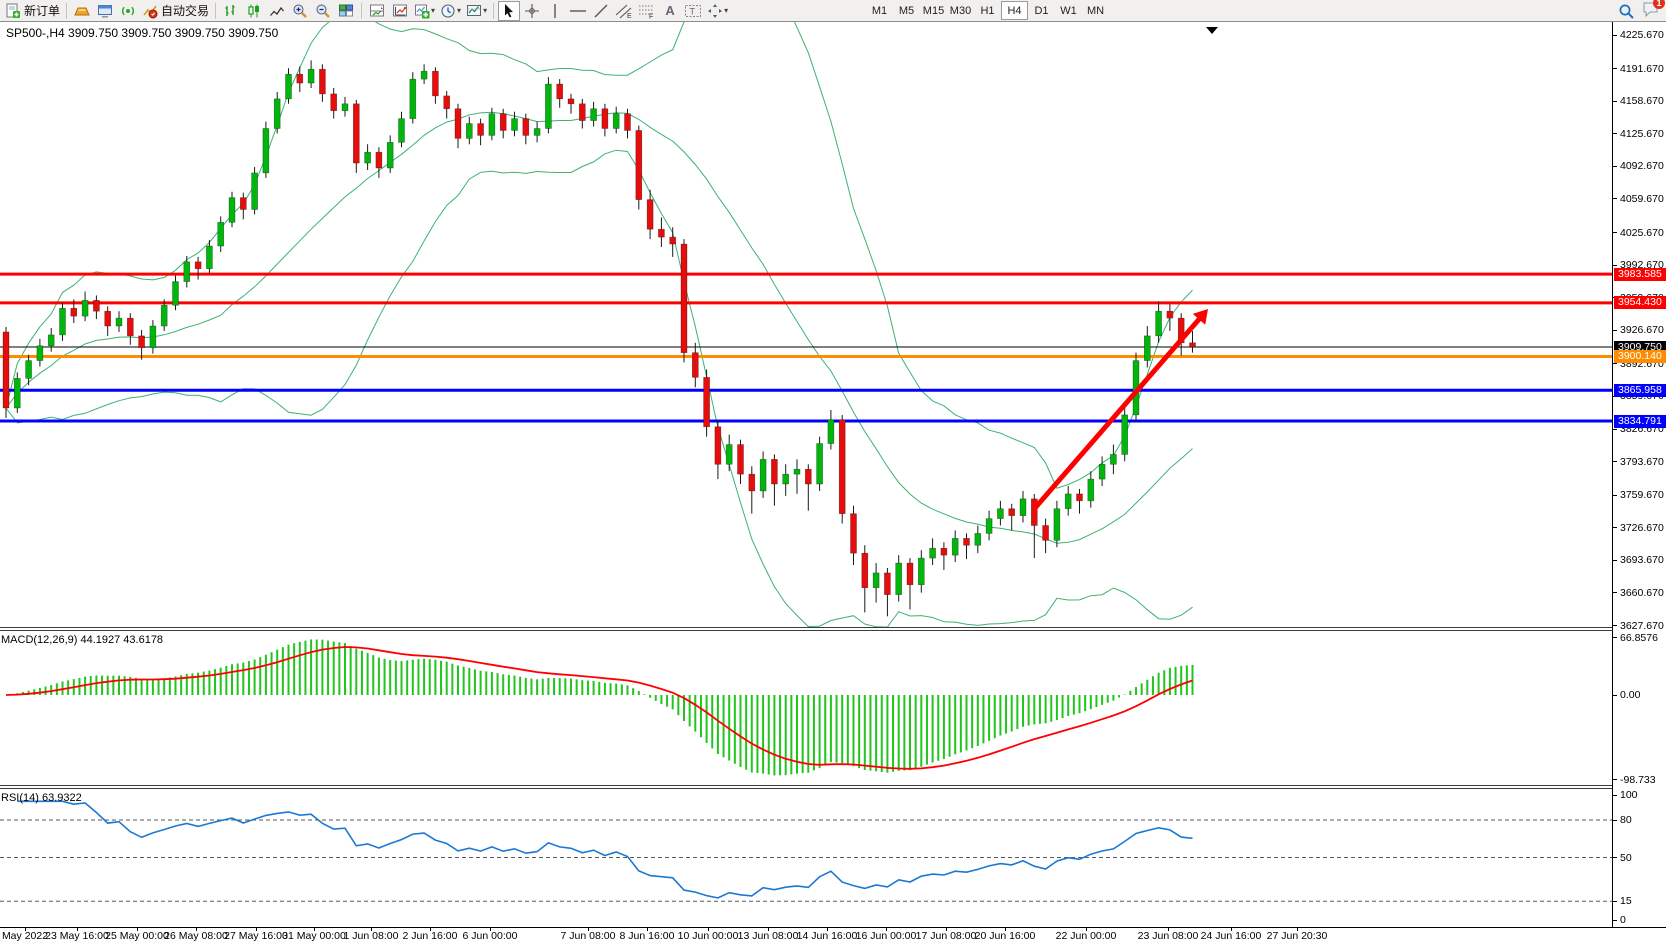  What do you see at coordinates (670, 11) in the screenshot?
I see `text-tool-button: A` at bounding box center [670, 11].